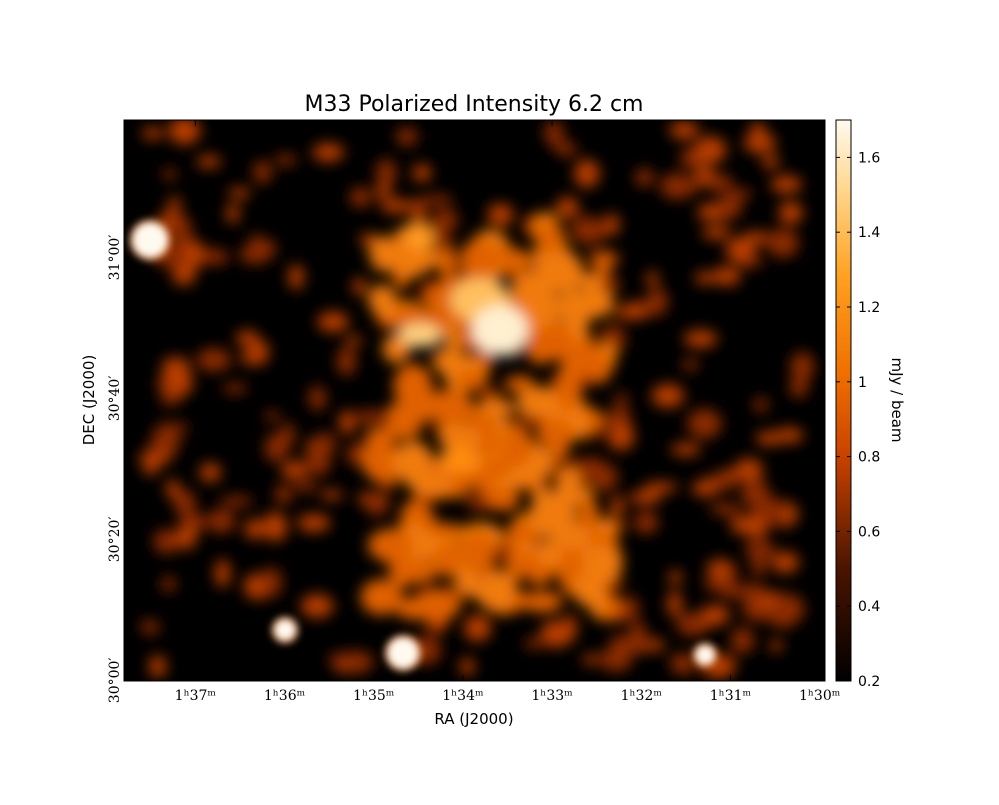 This screenshot has height=805, width=999. Describe the element at coordinates (473, 719) in the screenshot. I see `x-axis-label: RA (J2000)` at that location.